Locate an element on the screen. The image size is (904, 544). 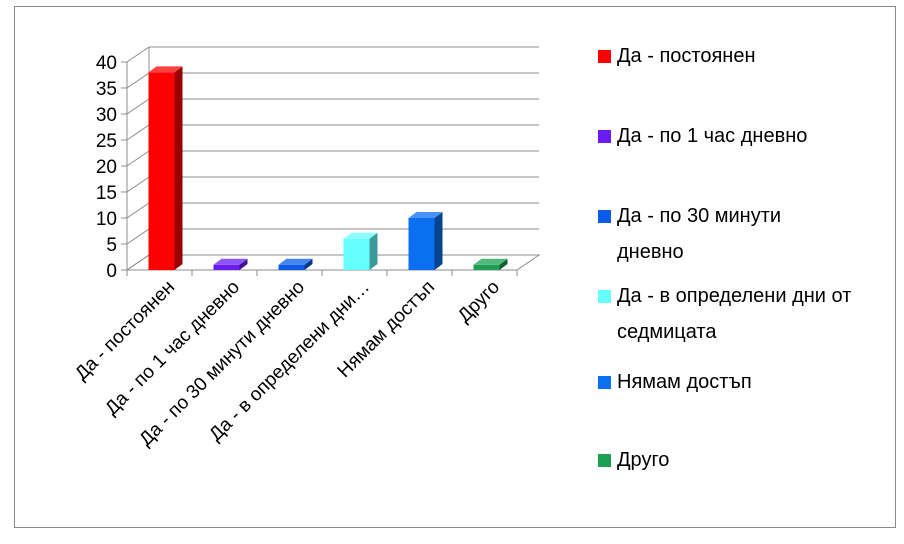
legend-item: Нямам достъп is located at coordinates (675, 382).